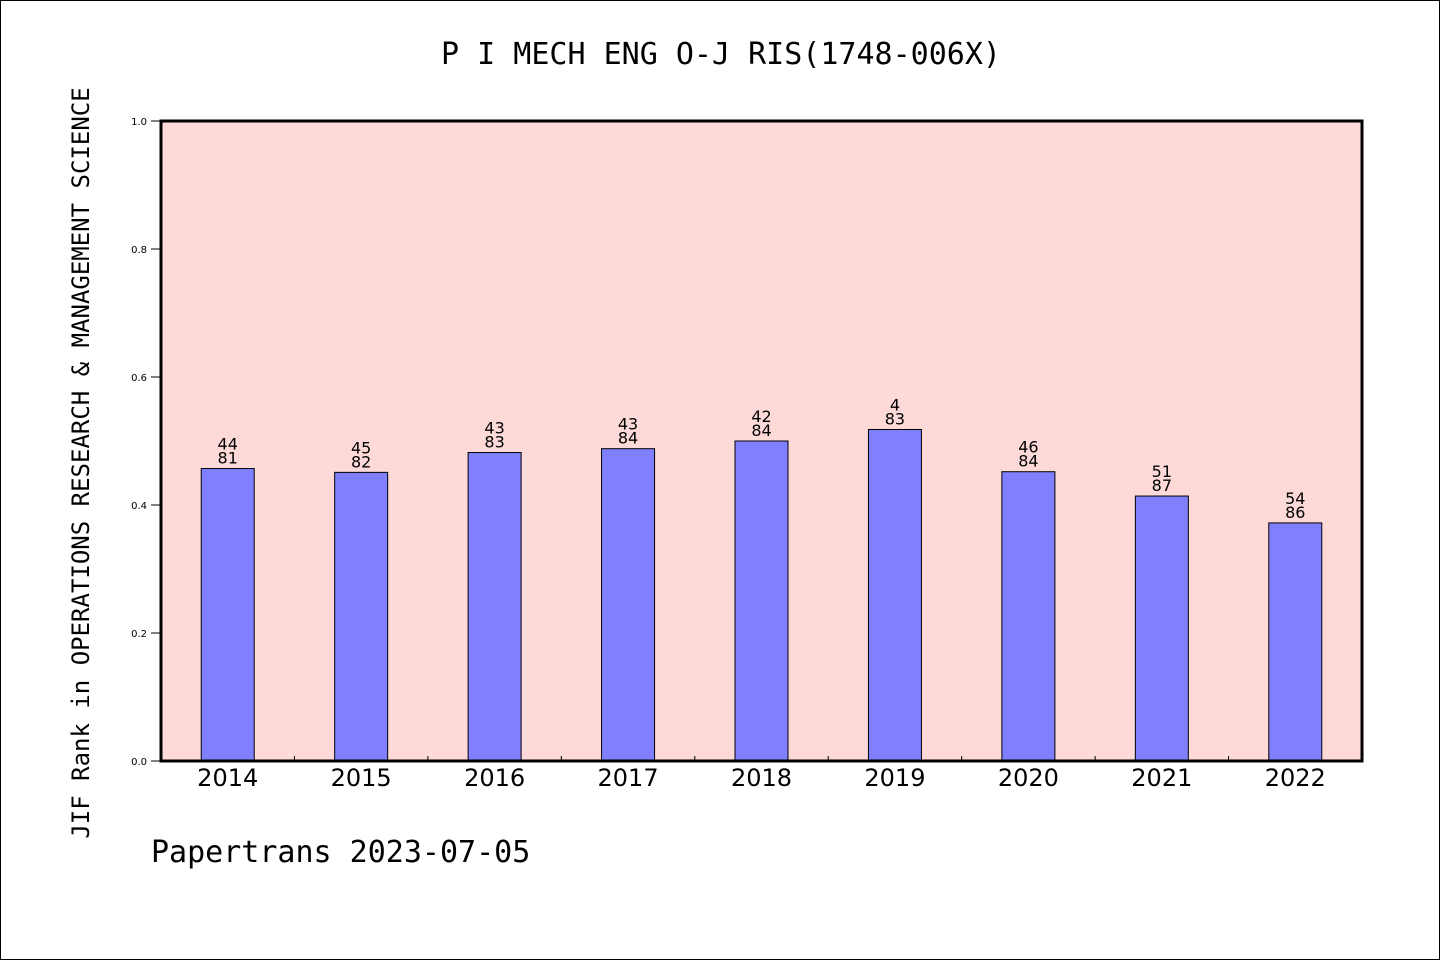  I want to click on data-label-top-2022: 54, so click(1295, 498).